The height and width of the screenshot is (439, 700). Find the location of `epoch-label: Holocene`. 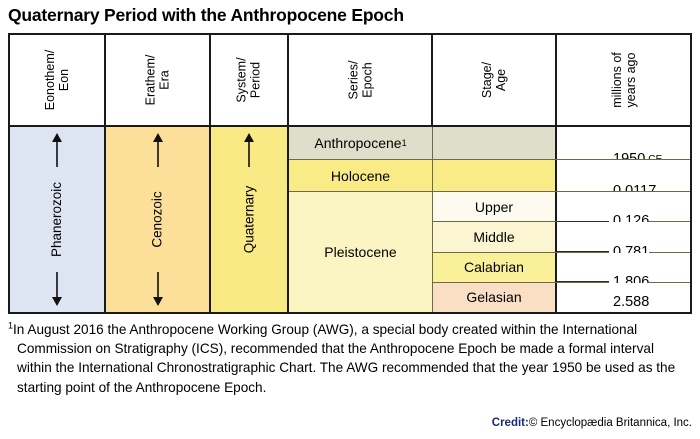

epoch-label: Holocene is located at coordinates (360, 175).